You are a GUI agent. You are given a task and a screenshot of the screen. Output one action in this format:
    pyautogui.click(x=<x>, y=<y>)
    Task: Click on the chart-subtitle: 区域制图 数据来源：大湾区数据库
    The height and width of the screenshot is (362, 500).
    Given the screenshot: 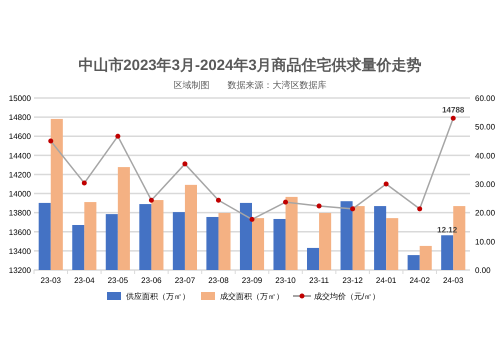 What is the action you would take?
    pyautogui.click(x=250, y=85)
    